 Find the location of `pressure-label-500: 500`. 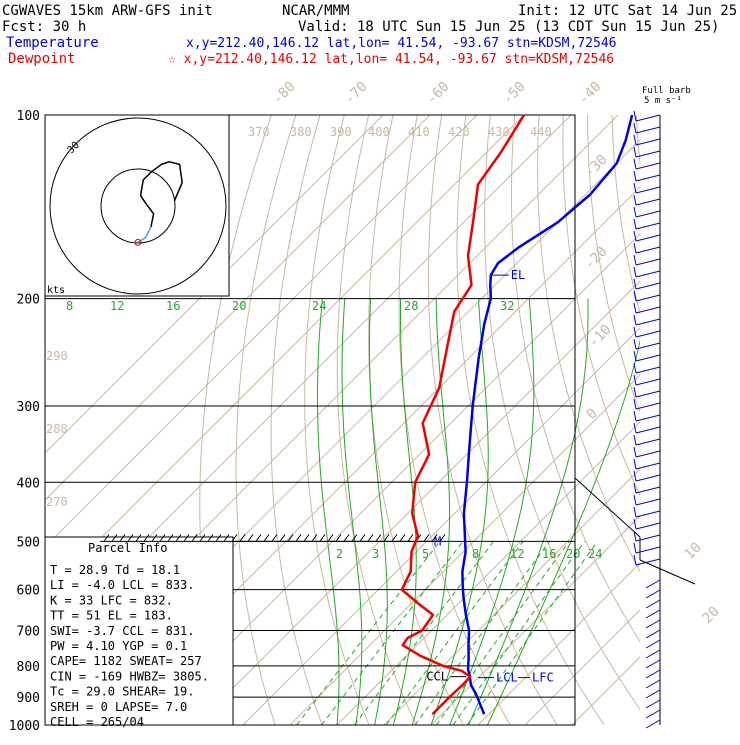

pressure-label-500: 500 is located at coordinates (28, 542).